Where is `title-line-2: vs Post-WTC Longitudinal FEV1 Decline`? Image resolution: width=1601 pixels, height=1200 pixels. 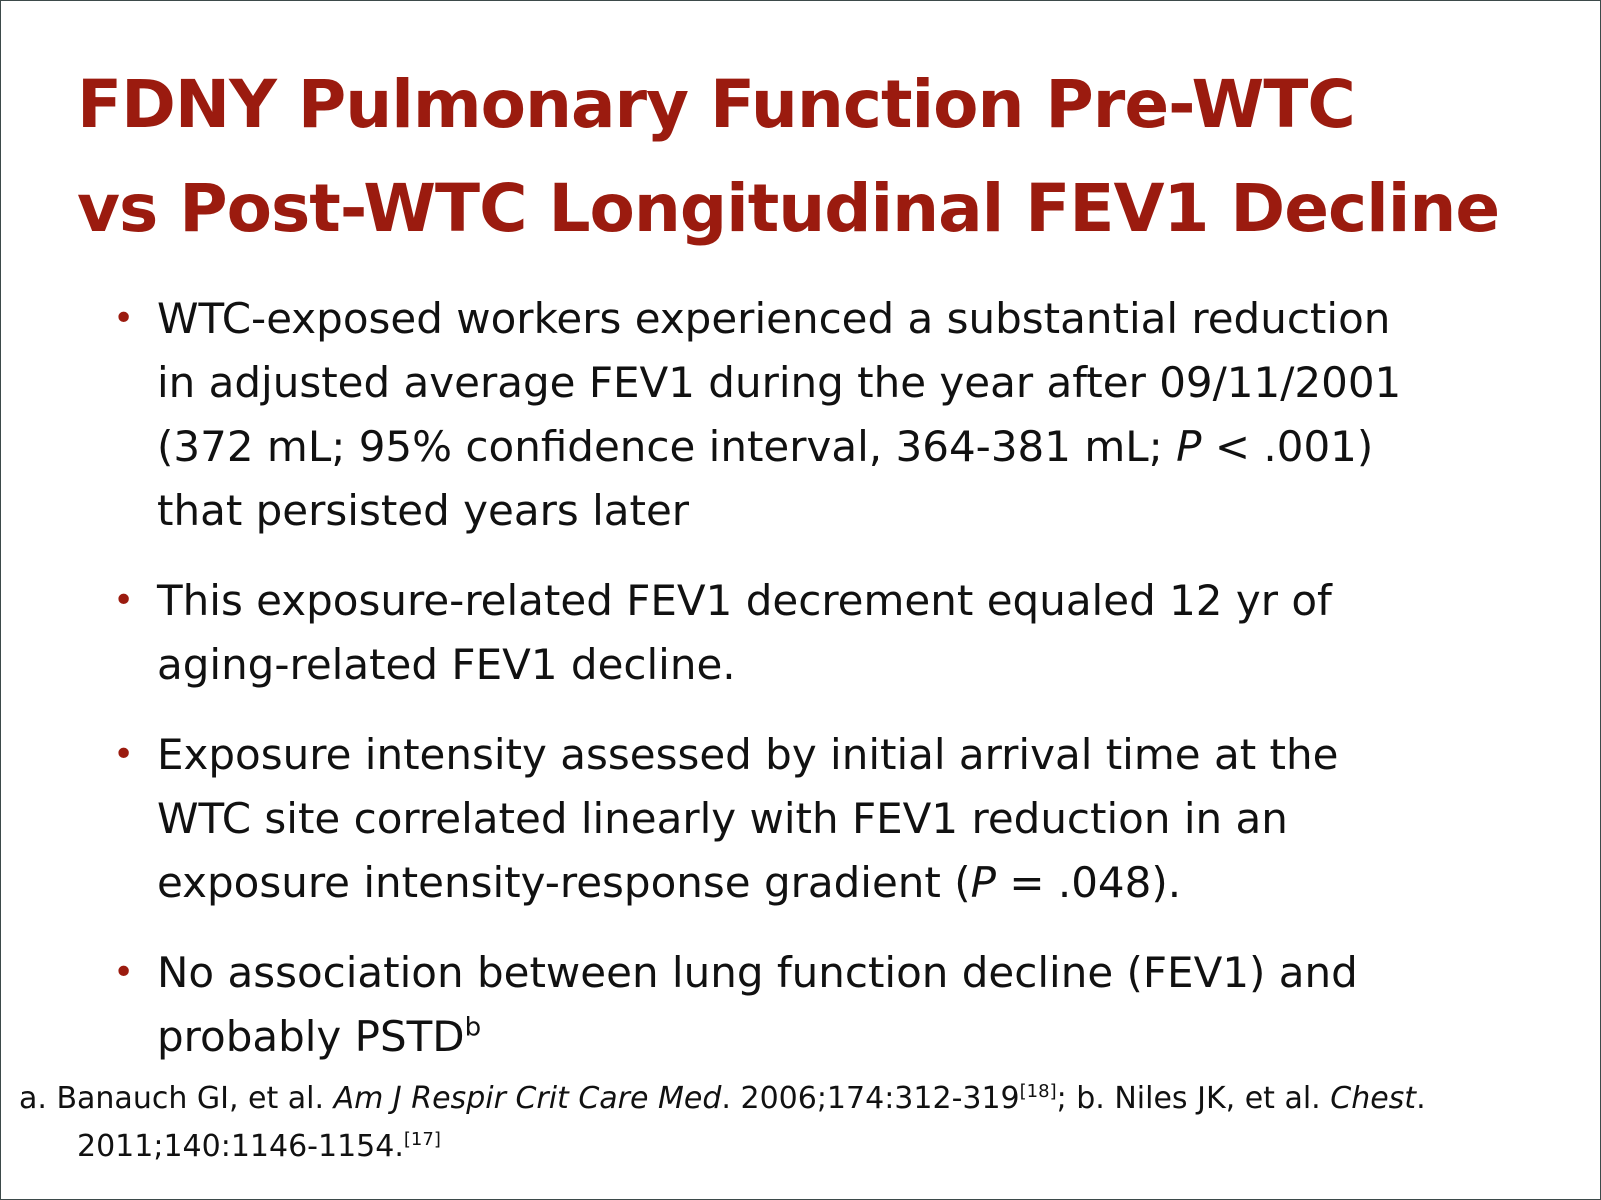 title-line-2: vs Post-WTC Longitudinal FEV1 Decline is located at coordinates (788, 208).